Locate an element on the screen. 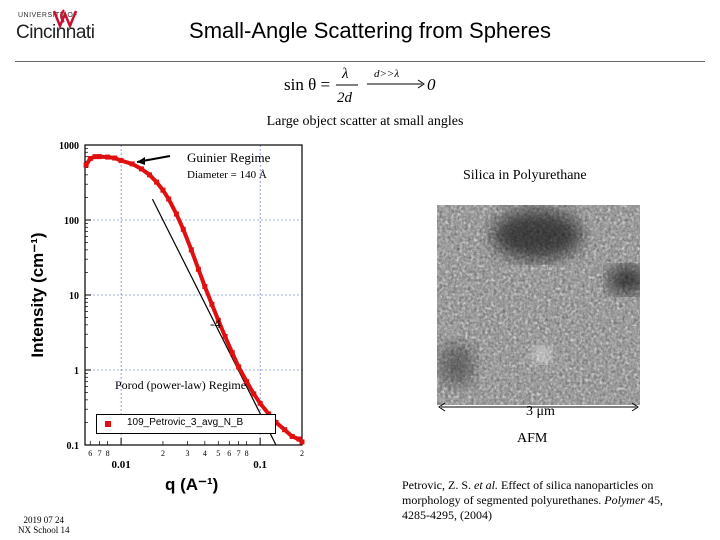 The image size is (720, 540). slope-reference-line is located at coordinates (214, 322).